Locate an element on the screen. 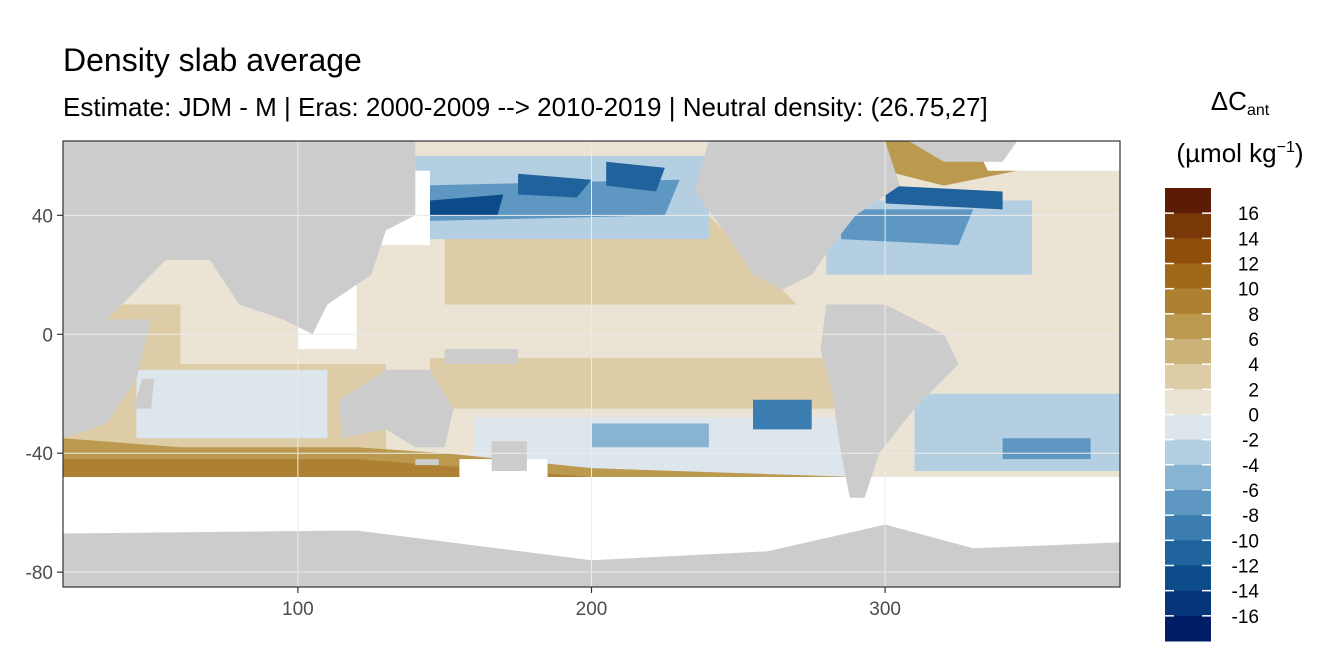  chart-title: Density slab average is located at coordinates (212, 60).